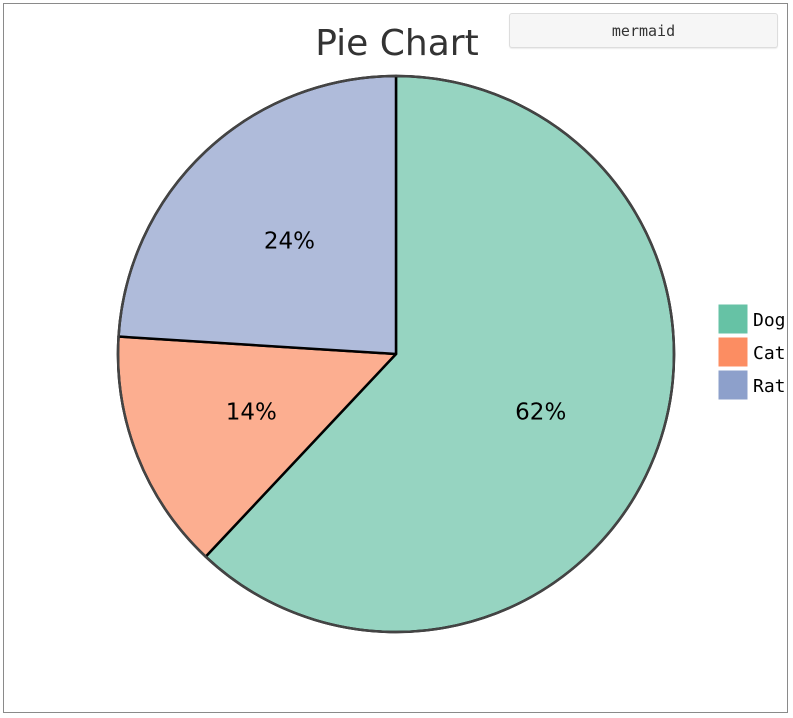 This screenshot has height=718, width=793. Describe the element at coordinates (733, 319) in the screenshot. I see `legend-swatch-dog` at that location.